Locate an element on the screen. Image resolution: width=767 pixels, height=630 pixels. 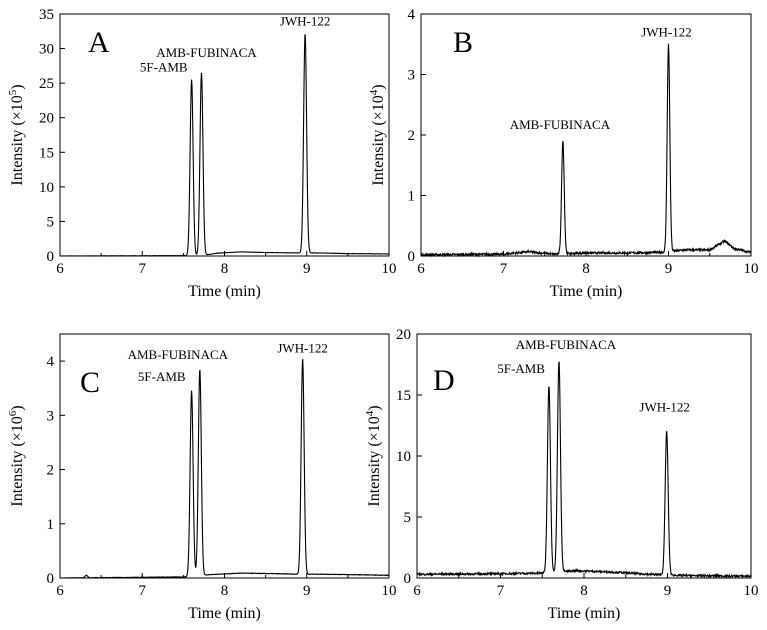
panel-letter: C is located at coordinates (90, 382).